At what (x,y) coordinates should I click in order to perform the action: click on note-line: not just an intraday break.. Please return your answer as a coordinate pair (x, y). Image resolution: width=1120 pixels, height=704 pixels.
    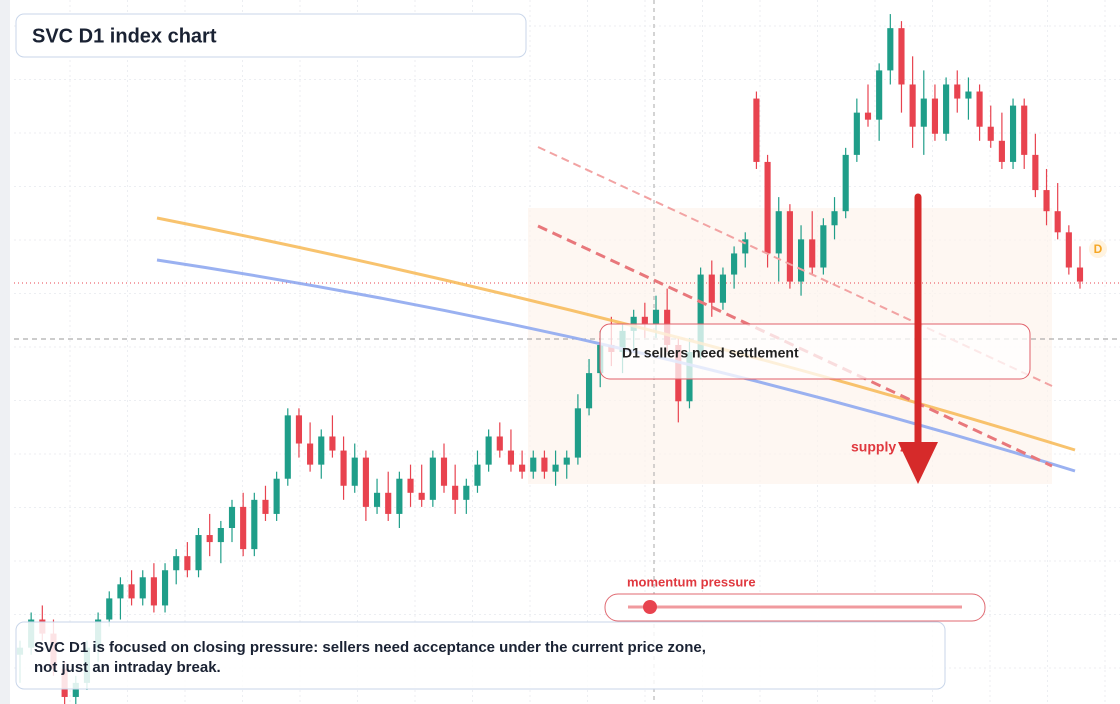
    Looking at the image, I should click on (127, 667).